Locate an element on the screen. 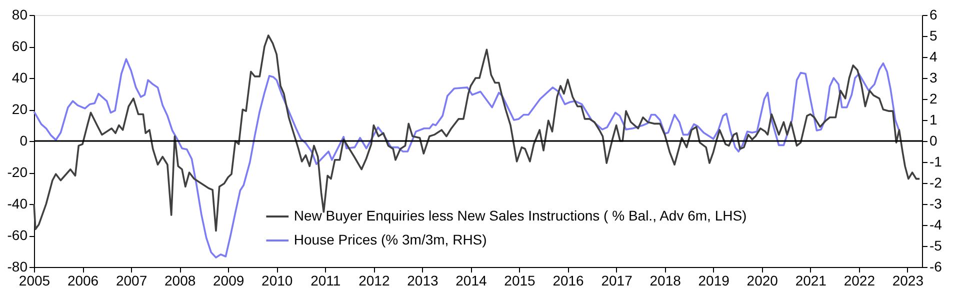 This screenshot has height=295, width=966. x-tick-label: 2015 is located at coordinates (520, 280).